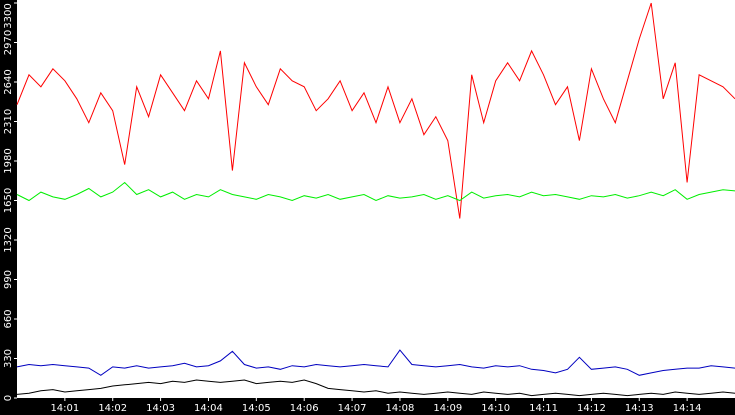 This screenshot has width=735, height=415. What do you see at coordinates (208, 408) in the screenshot?
I see `x-tick-label: 14:04` at bounding box center [208, 408].